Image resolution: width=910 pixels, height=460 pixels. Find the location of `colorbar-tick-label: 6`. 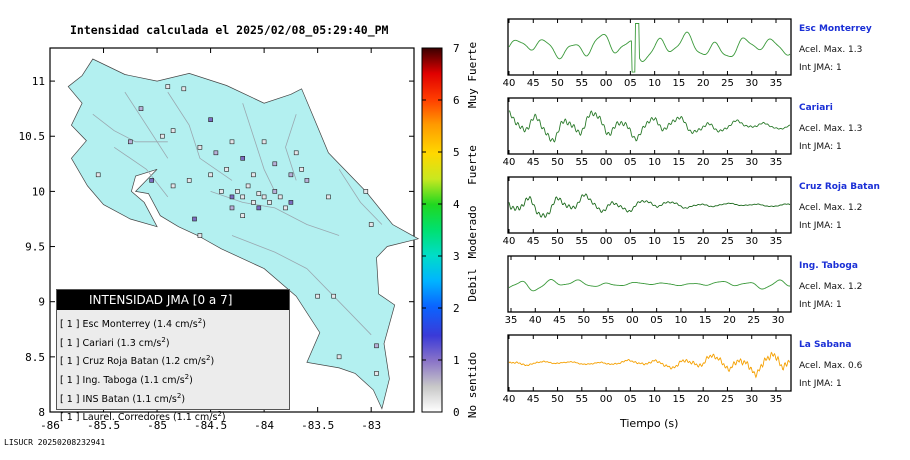

colorbar-tick-label: 6 is located at coordinates (456, 100).